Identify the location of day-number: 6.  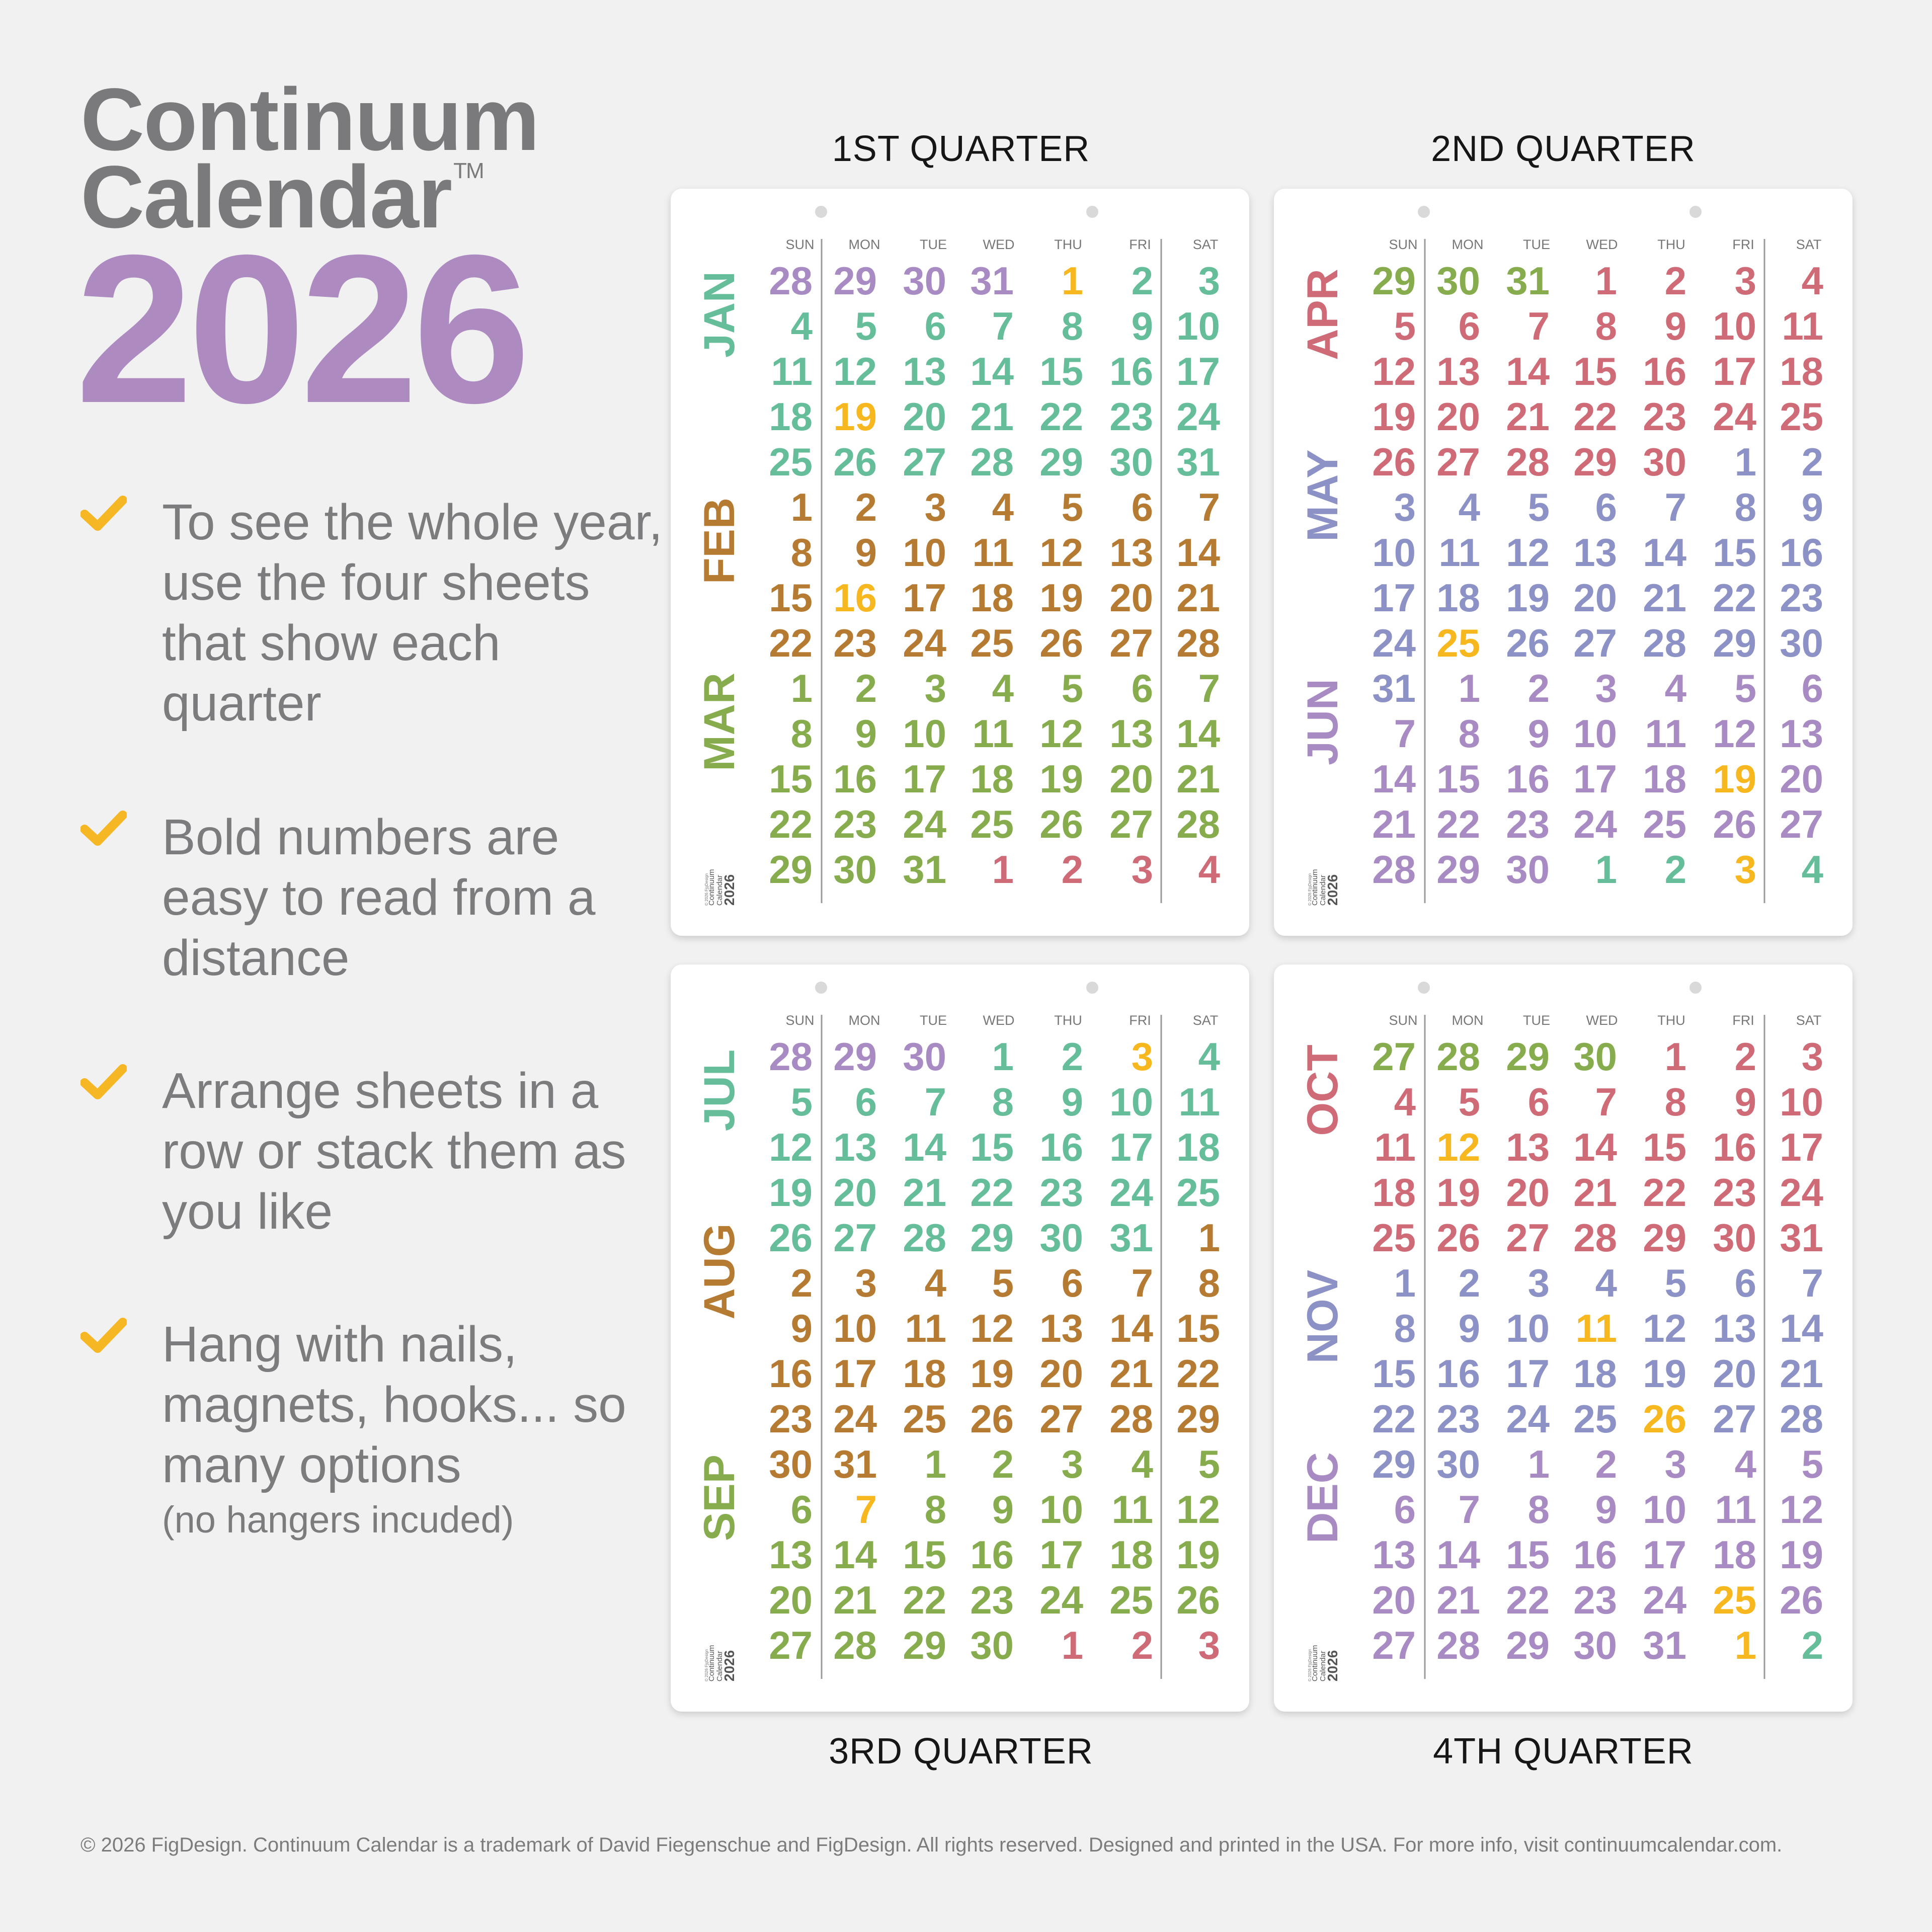
(1143, 688).